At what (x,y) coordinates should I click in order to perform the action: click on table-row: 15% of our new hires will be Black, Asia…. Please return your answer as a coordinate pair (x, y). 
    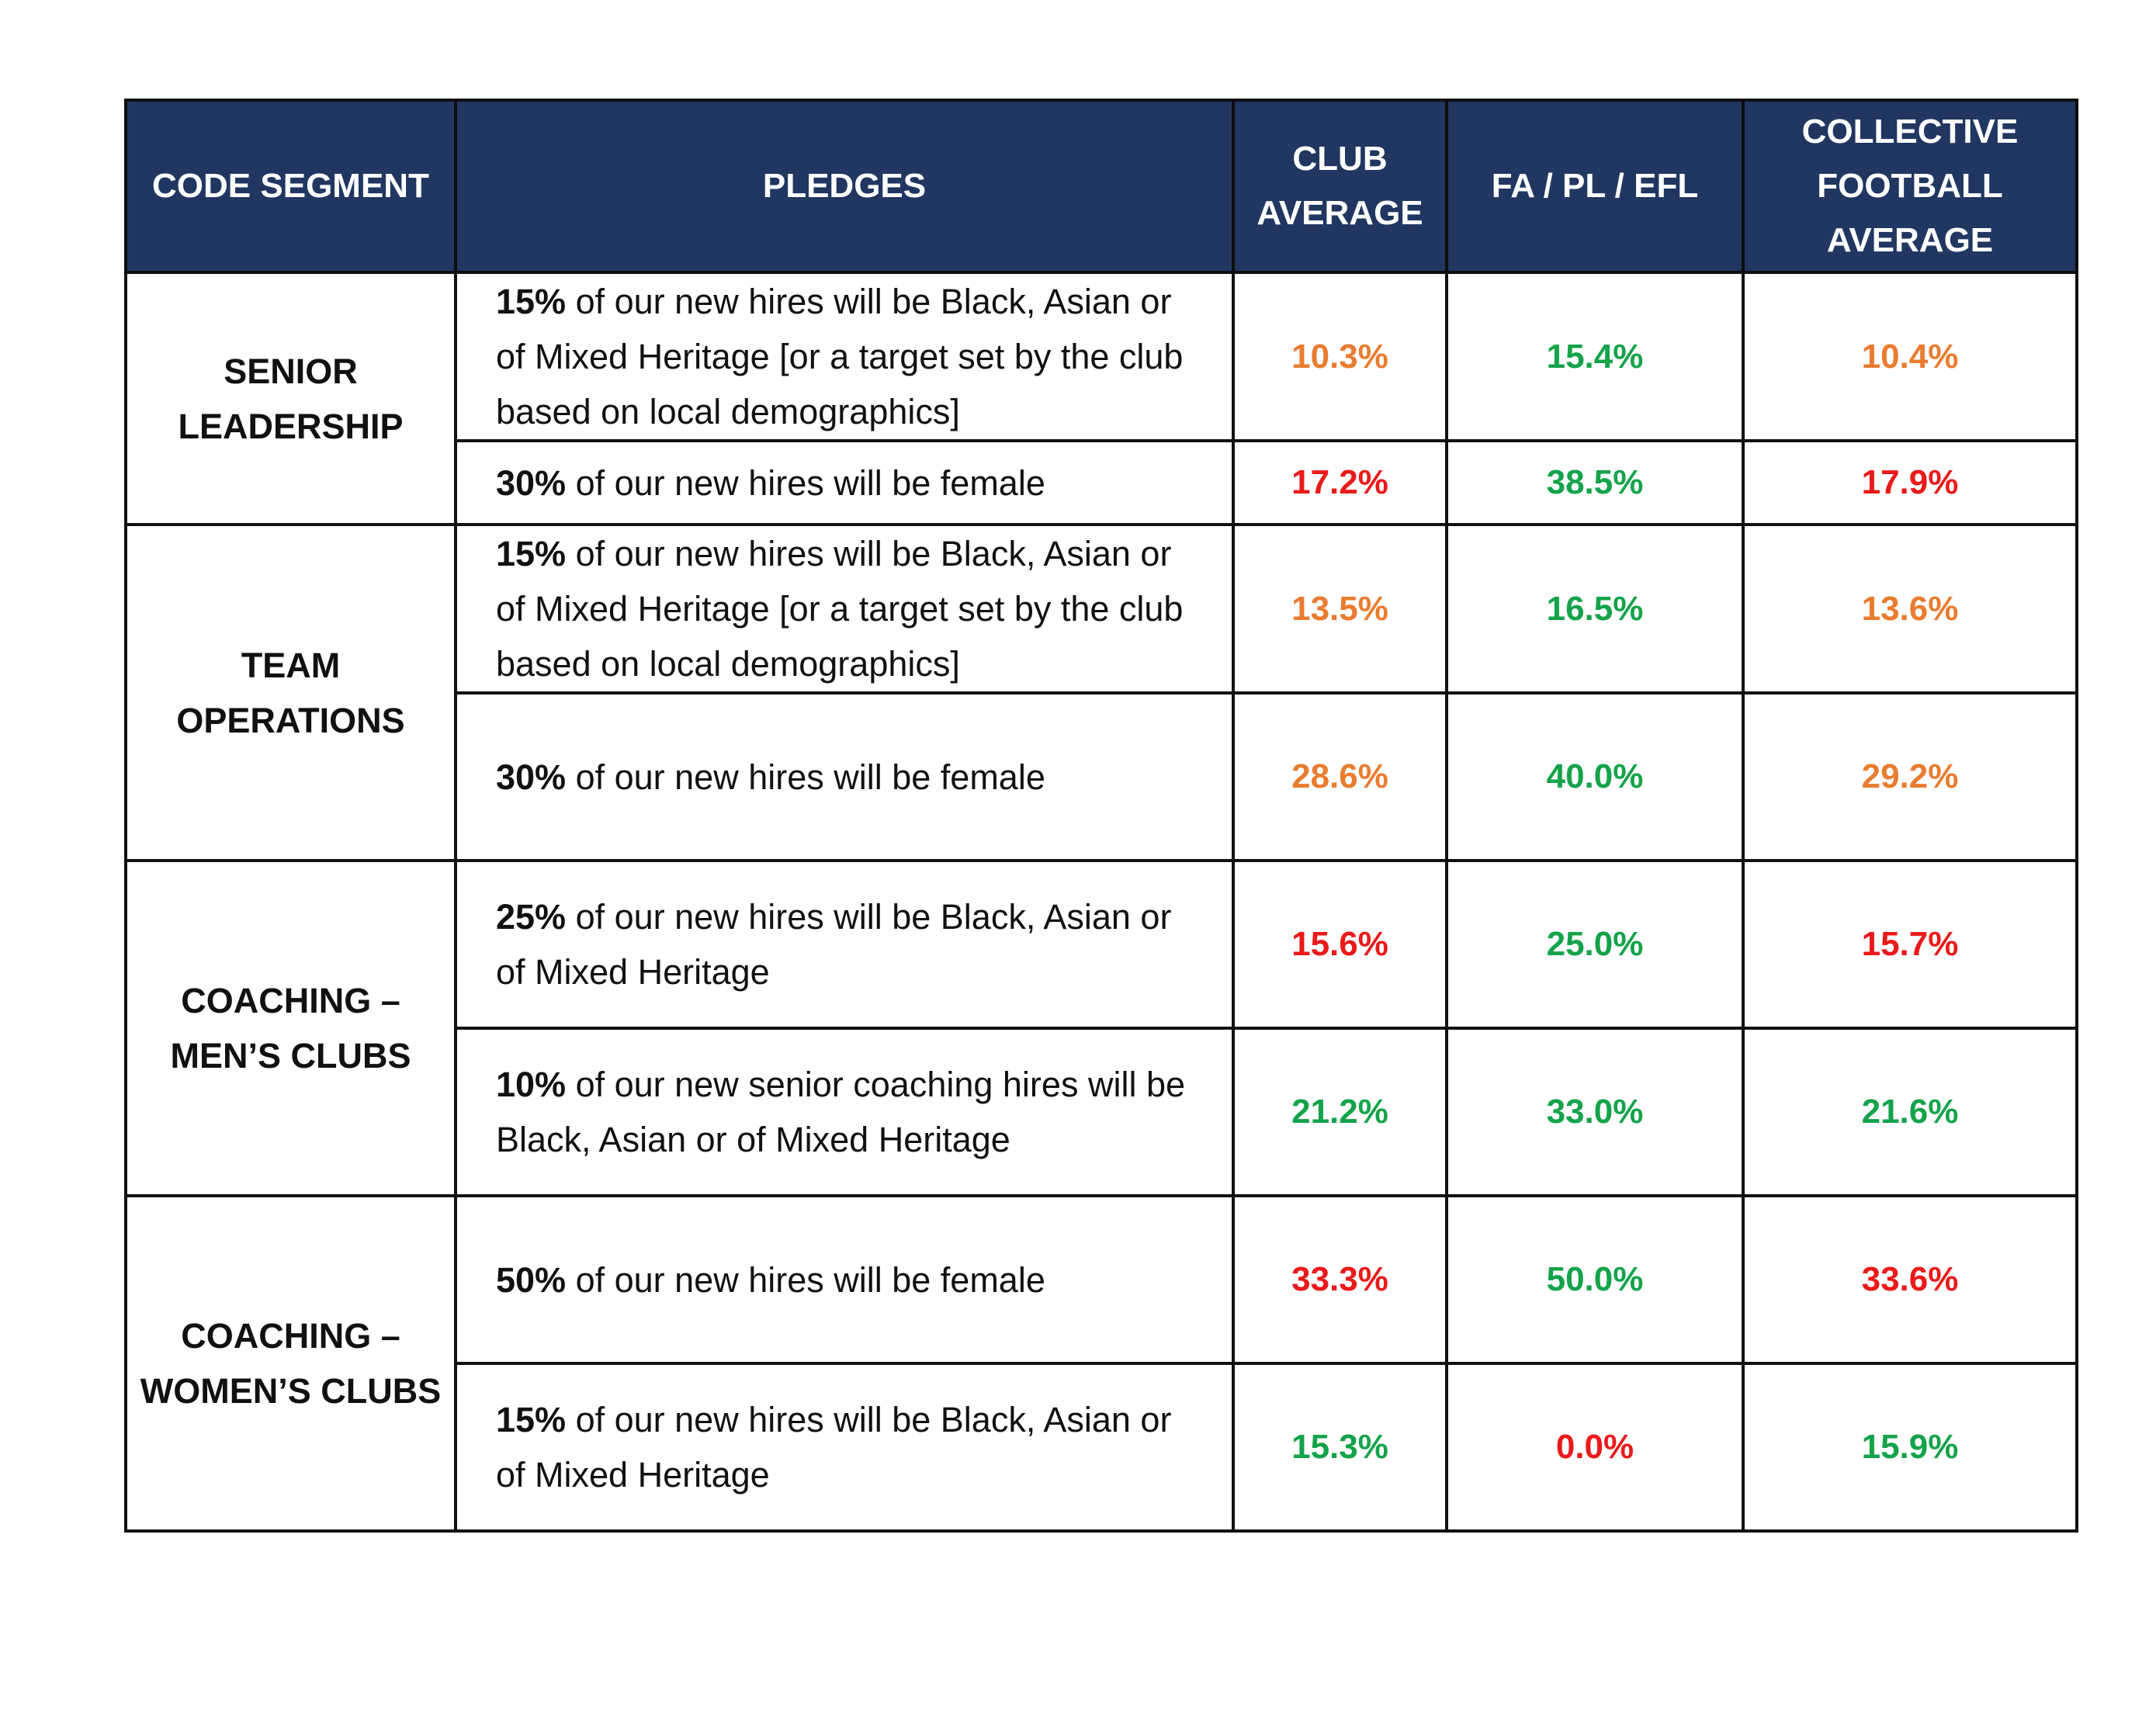
    Looking at the image, I should click on (1102, 1447).